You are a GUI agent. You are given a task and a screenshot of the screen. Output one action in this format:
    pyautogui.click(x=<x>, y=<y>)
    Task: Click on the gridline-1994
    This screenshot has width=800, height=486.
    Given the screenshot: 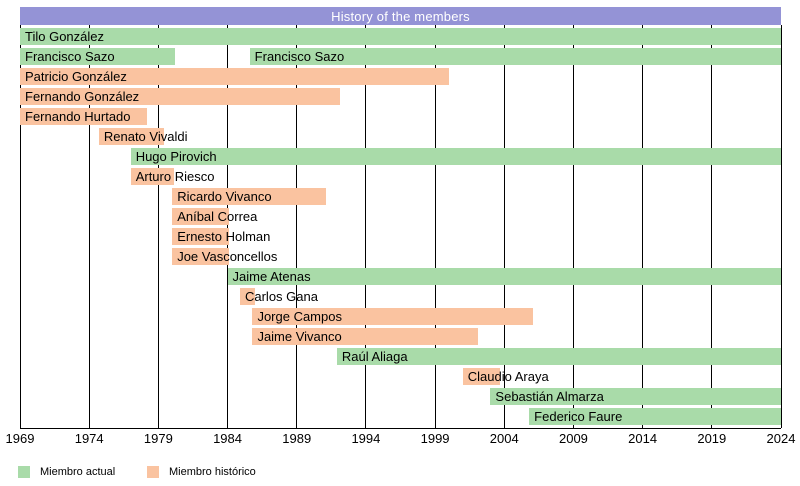 What is the action you would take?
    pyautogui.click(x=366, y=226)
    